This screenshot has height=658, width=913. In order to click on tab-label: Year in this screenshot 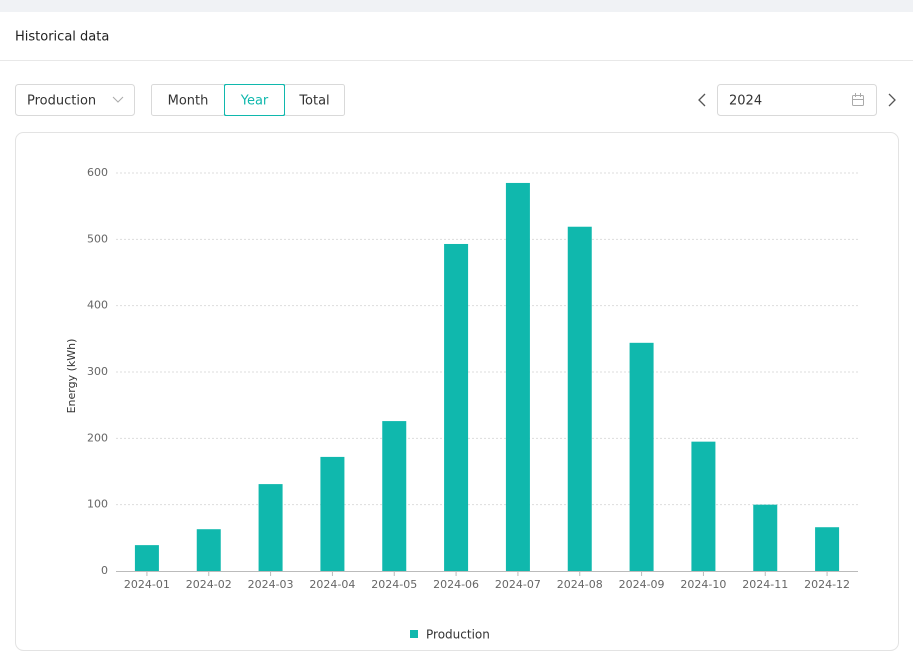, I will do `click(254, 101)`.